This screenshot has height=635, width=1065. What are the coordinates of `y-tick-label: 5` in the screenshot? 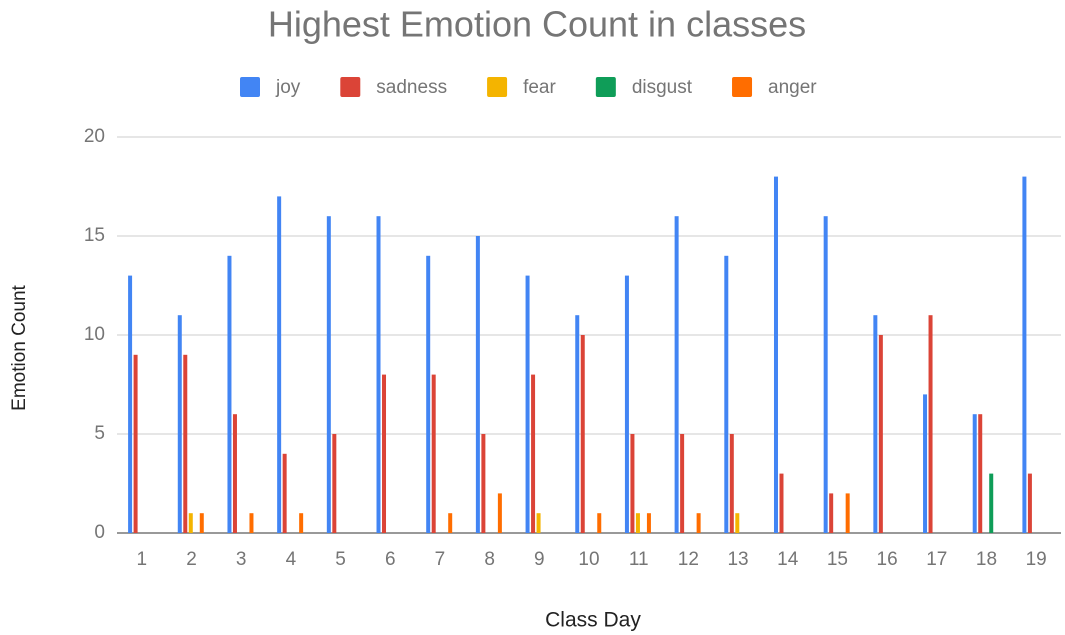 It's located at (99, 433).